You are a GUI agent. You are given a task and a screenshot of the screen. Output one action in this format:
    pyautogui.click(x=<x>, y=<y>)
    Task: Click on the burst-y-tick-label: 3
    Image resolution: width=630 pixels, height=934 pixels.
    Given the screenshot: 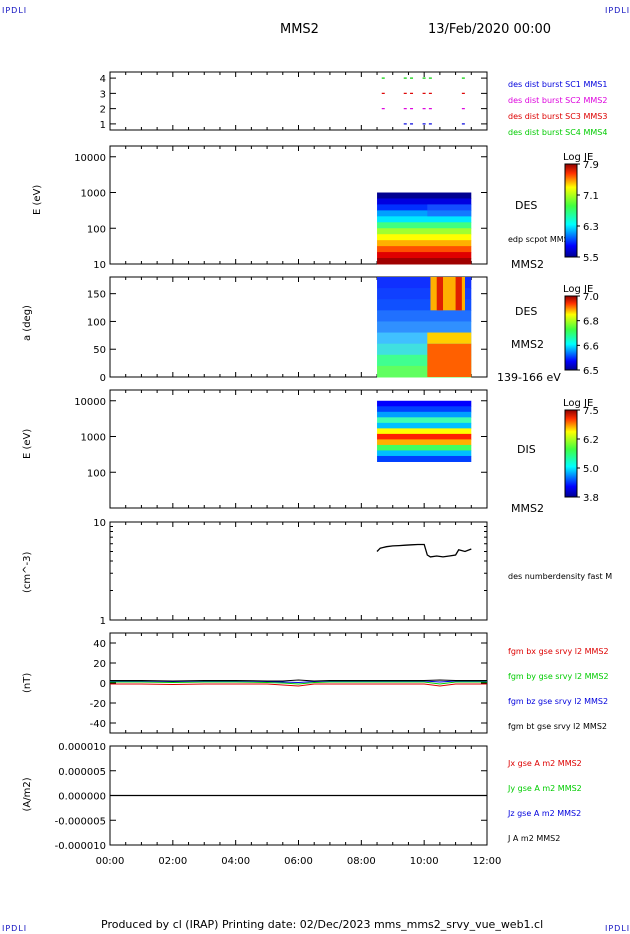 What is the action you would take?
    pyautogui.click(x=103, y=94)
    